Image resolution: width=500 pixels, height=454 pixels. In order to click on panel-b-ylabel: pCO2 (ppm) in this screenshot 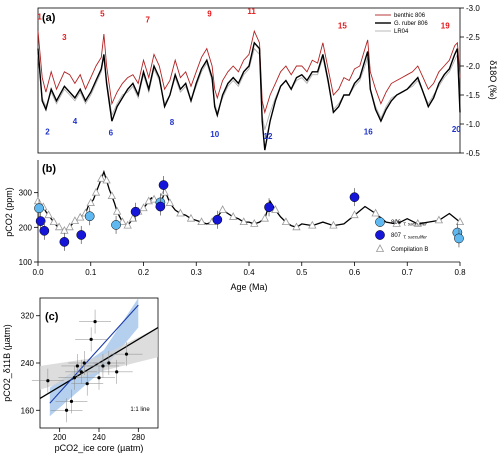, I will do `click(9, 212)`.